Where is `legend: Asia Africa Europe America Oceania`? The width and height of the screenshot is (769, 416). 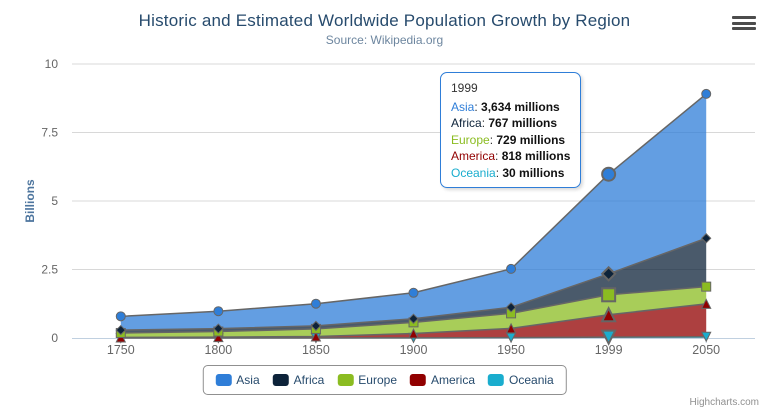 legend: Asia Africa Europe America Oceania is located at coordinates (384, 380).